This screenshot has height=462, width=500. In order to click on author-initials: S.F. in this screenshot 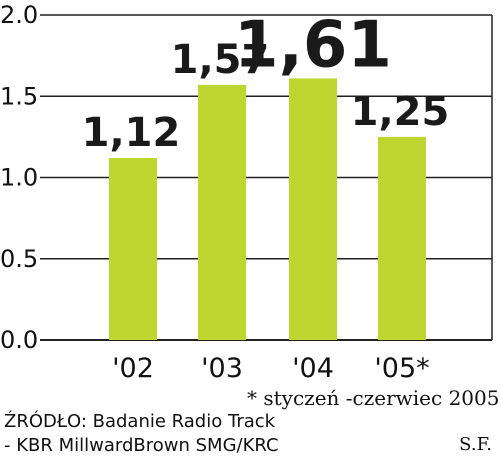, I will do `click(475, 444)`.